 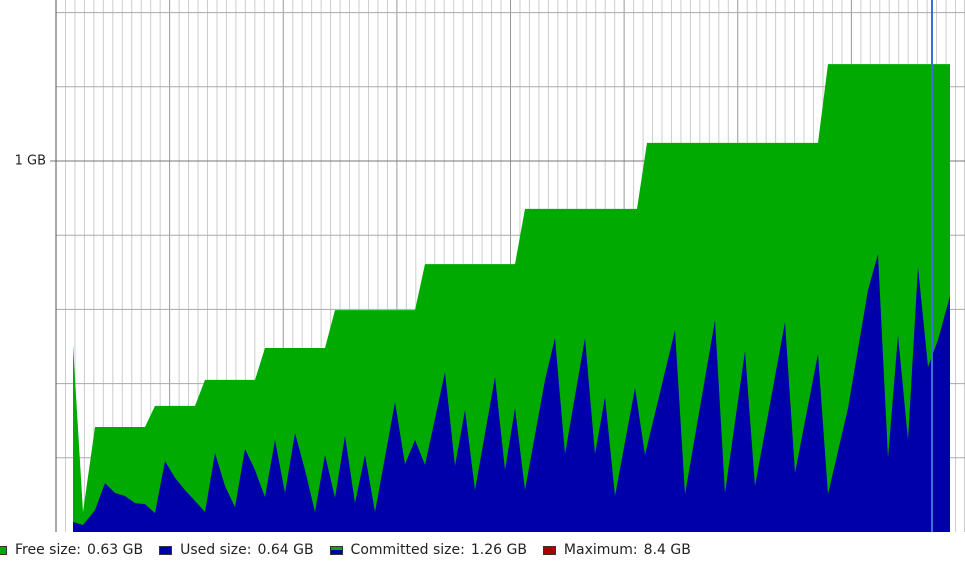 I want to click on legend-label: Used size:, so click(x=216, y=550).